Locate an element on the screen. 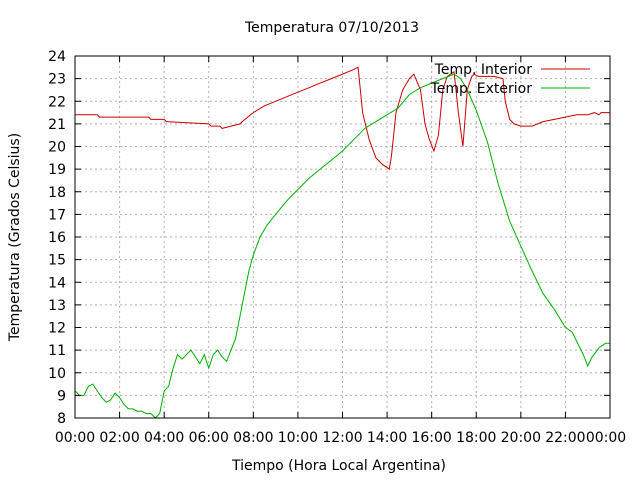 The height and width of the screenshot is (480, 640). y-tick-label: 11 is located at coordinates (57, 351).